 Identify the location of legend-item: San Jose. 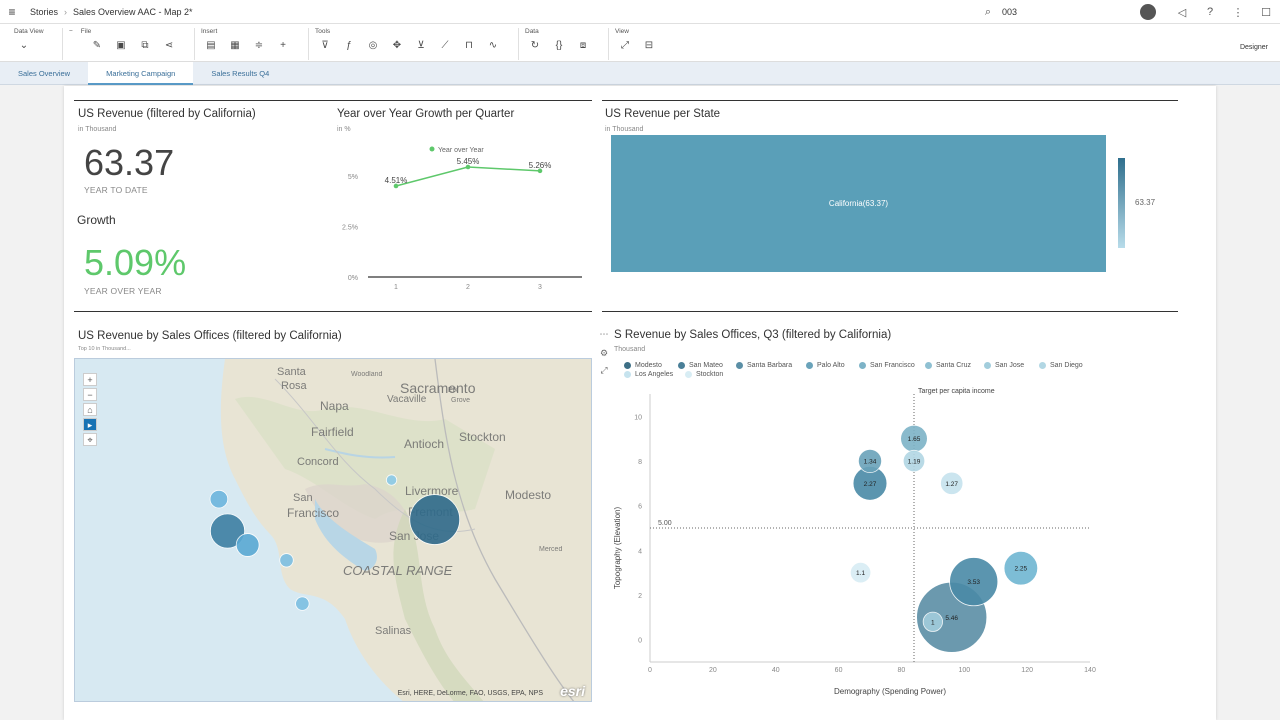
(1004, 365).